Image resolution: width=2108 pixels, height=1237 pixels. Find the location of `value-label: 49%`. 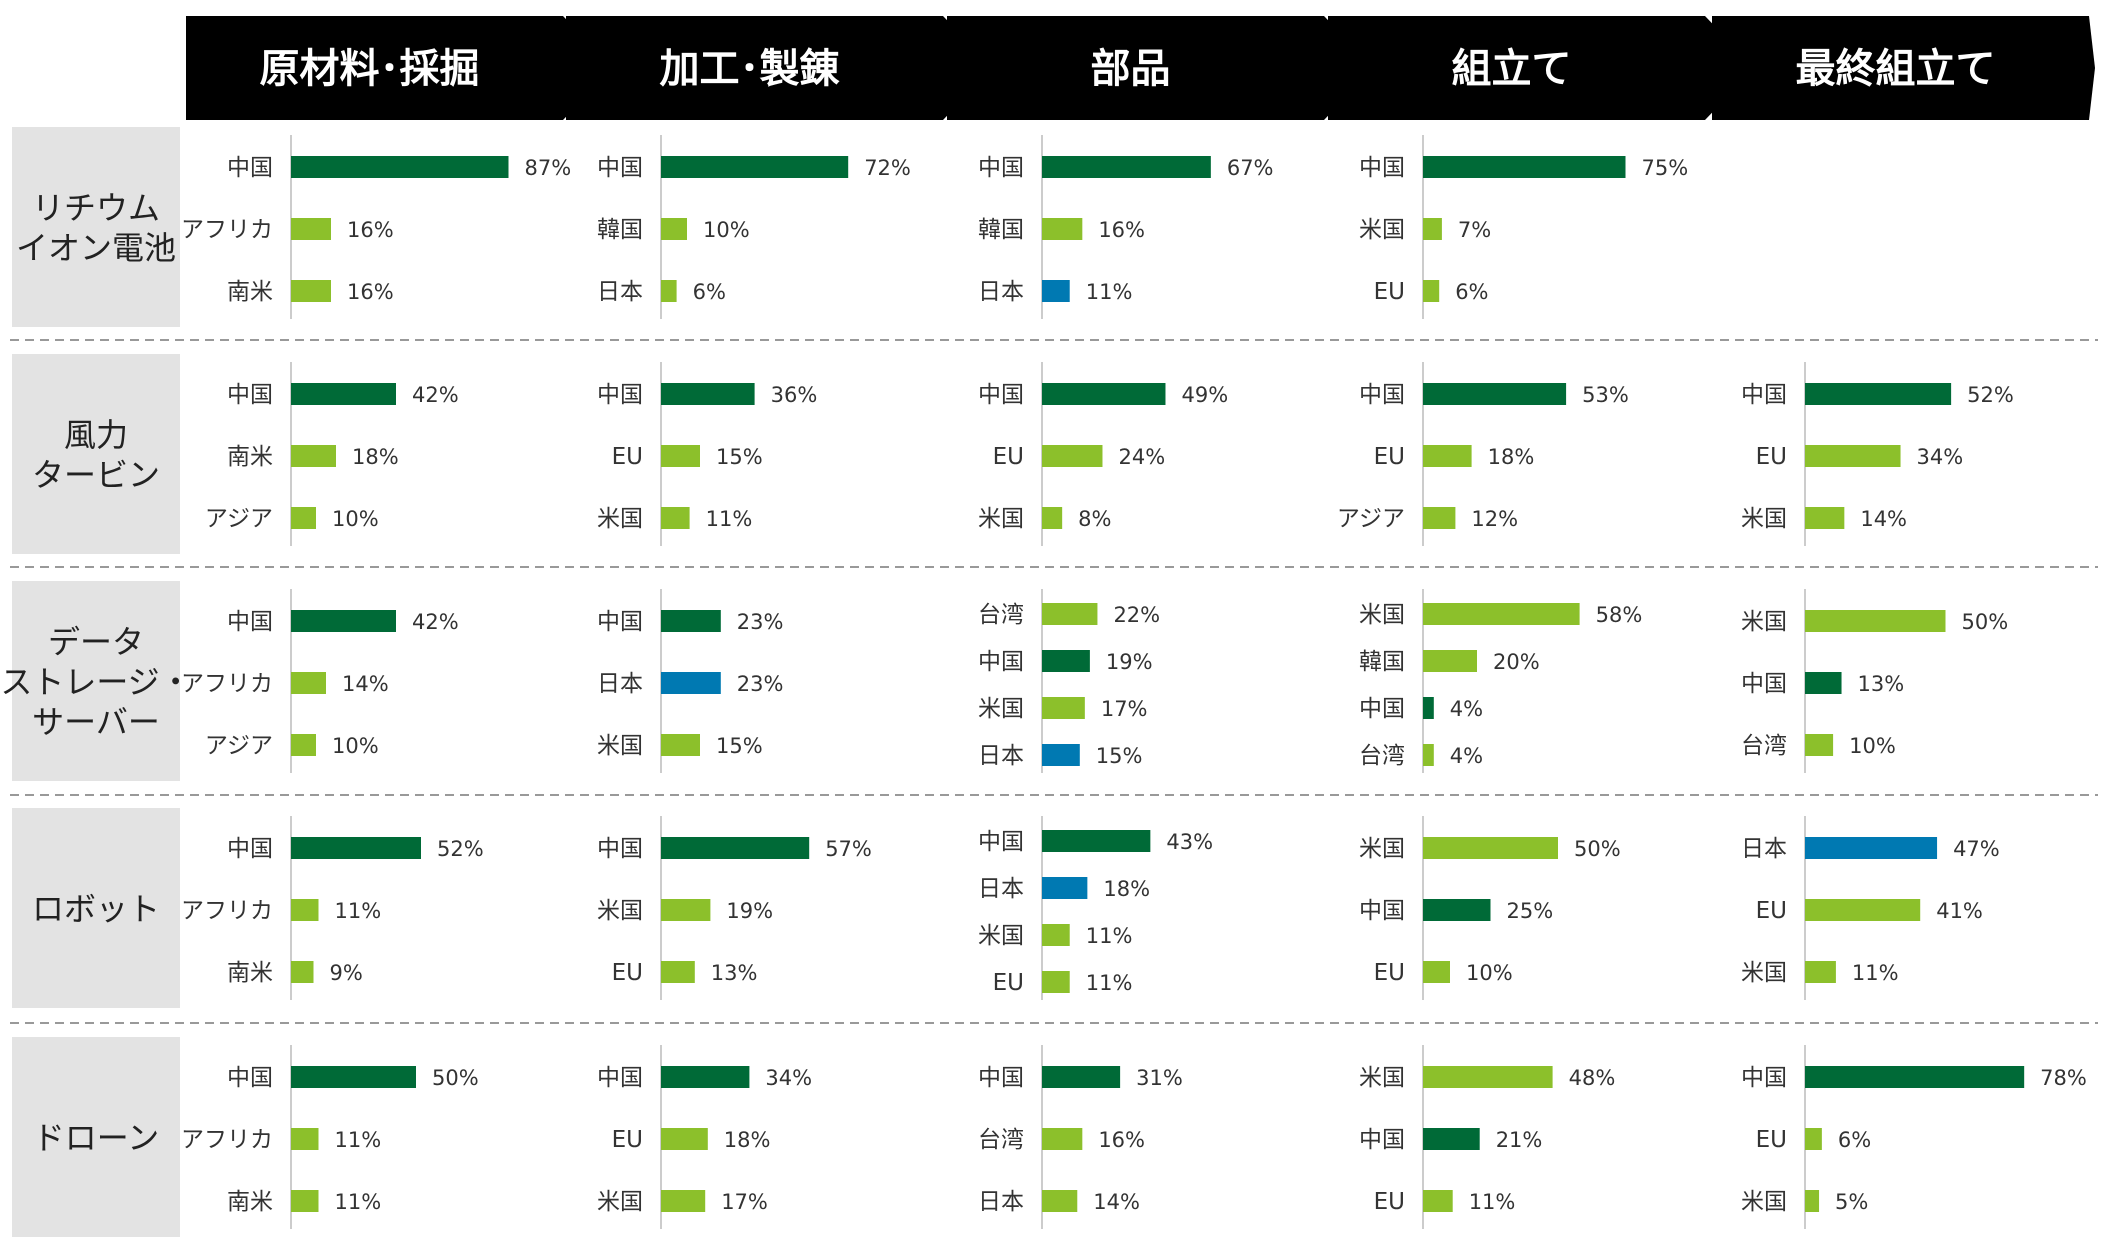

value-label: 49% is located at coordinates (1204, 395).